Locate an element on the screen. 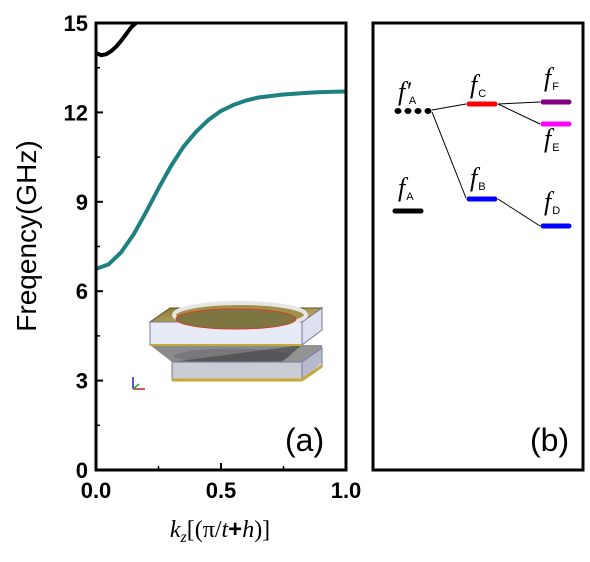 This screenshot has width=590, height=562. level-fB: fB is located at coordinates (482, 182).